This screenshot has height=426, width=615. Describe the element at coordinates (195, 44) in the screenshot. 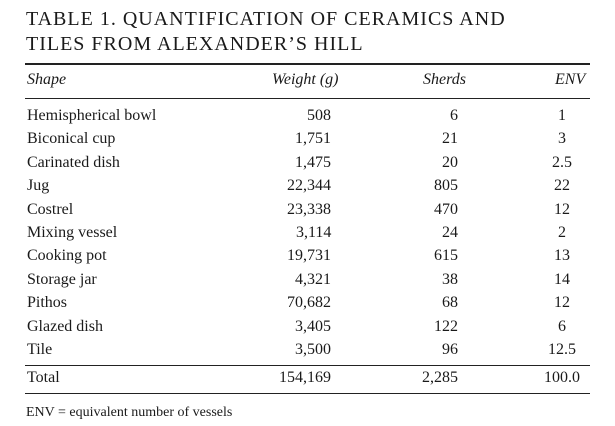

I see `title-line: TILES FROM ALEXANDER’S HILL` at that location.